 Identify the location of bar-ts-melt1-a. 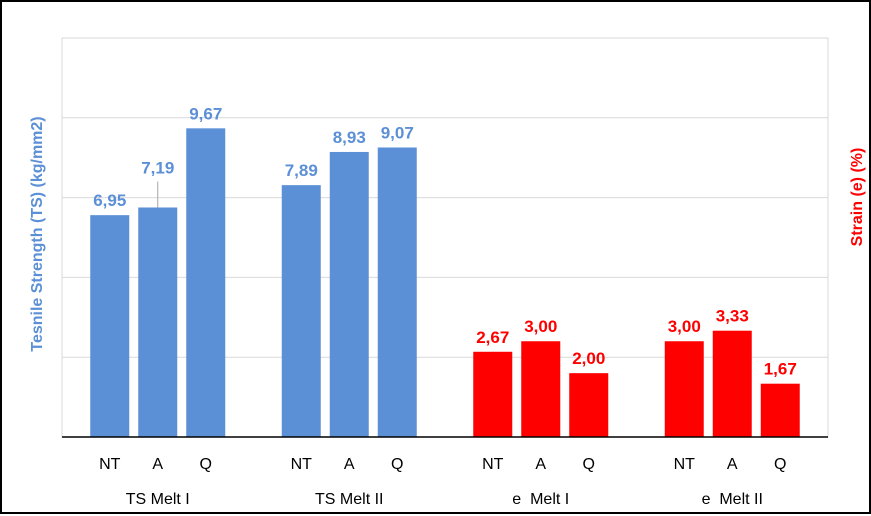
(158, 322).